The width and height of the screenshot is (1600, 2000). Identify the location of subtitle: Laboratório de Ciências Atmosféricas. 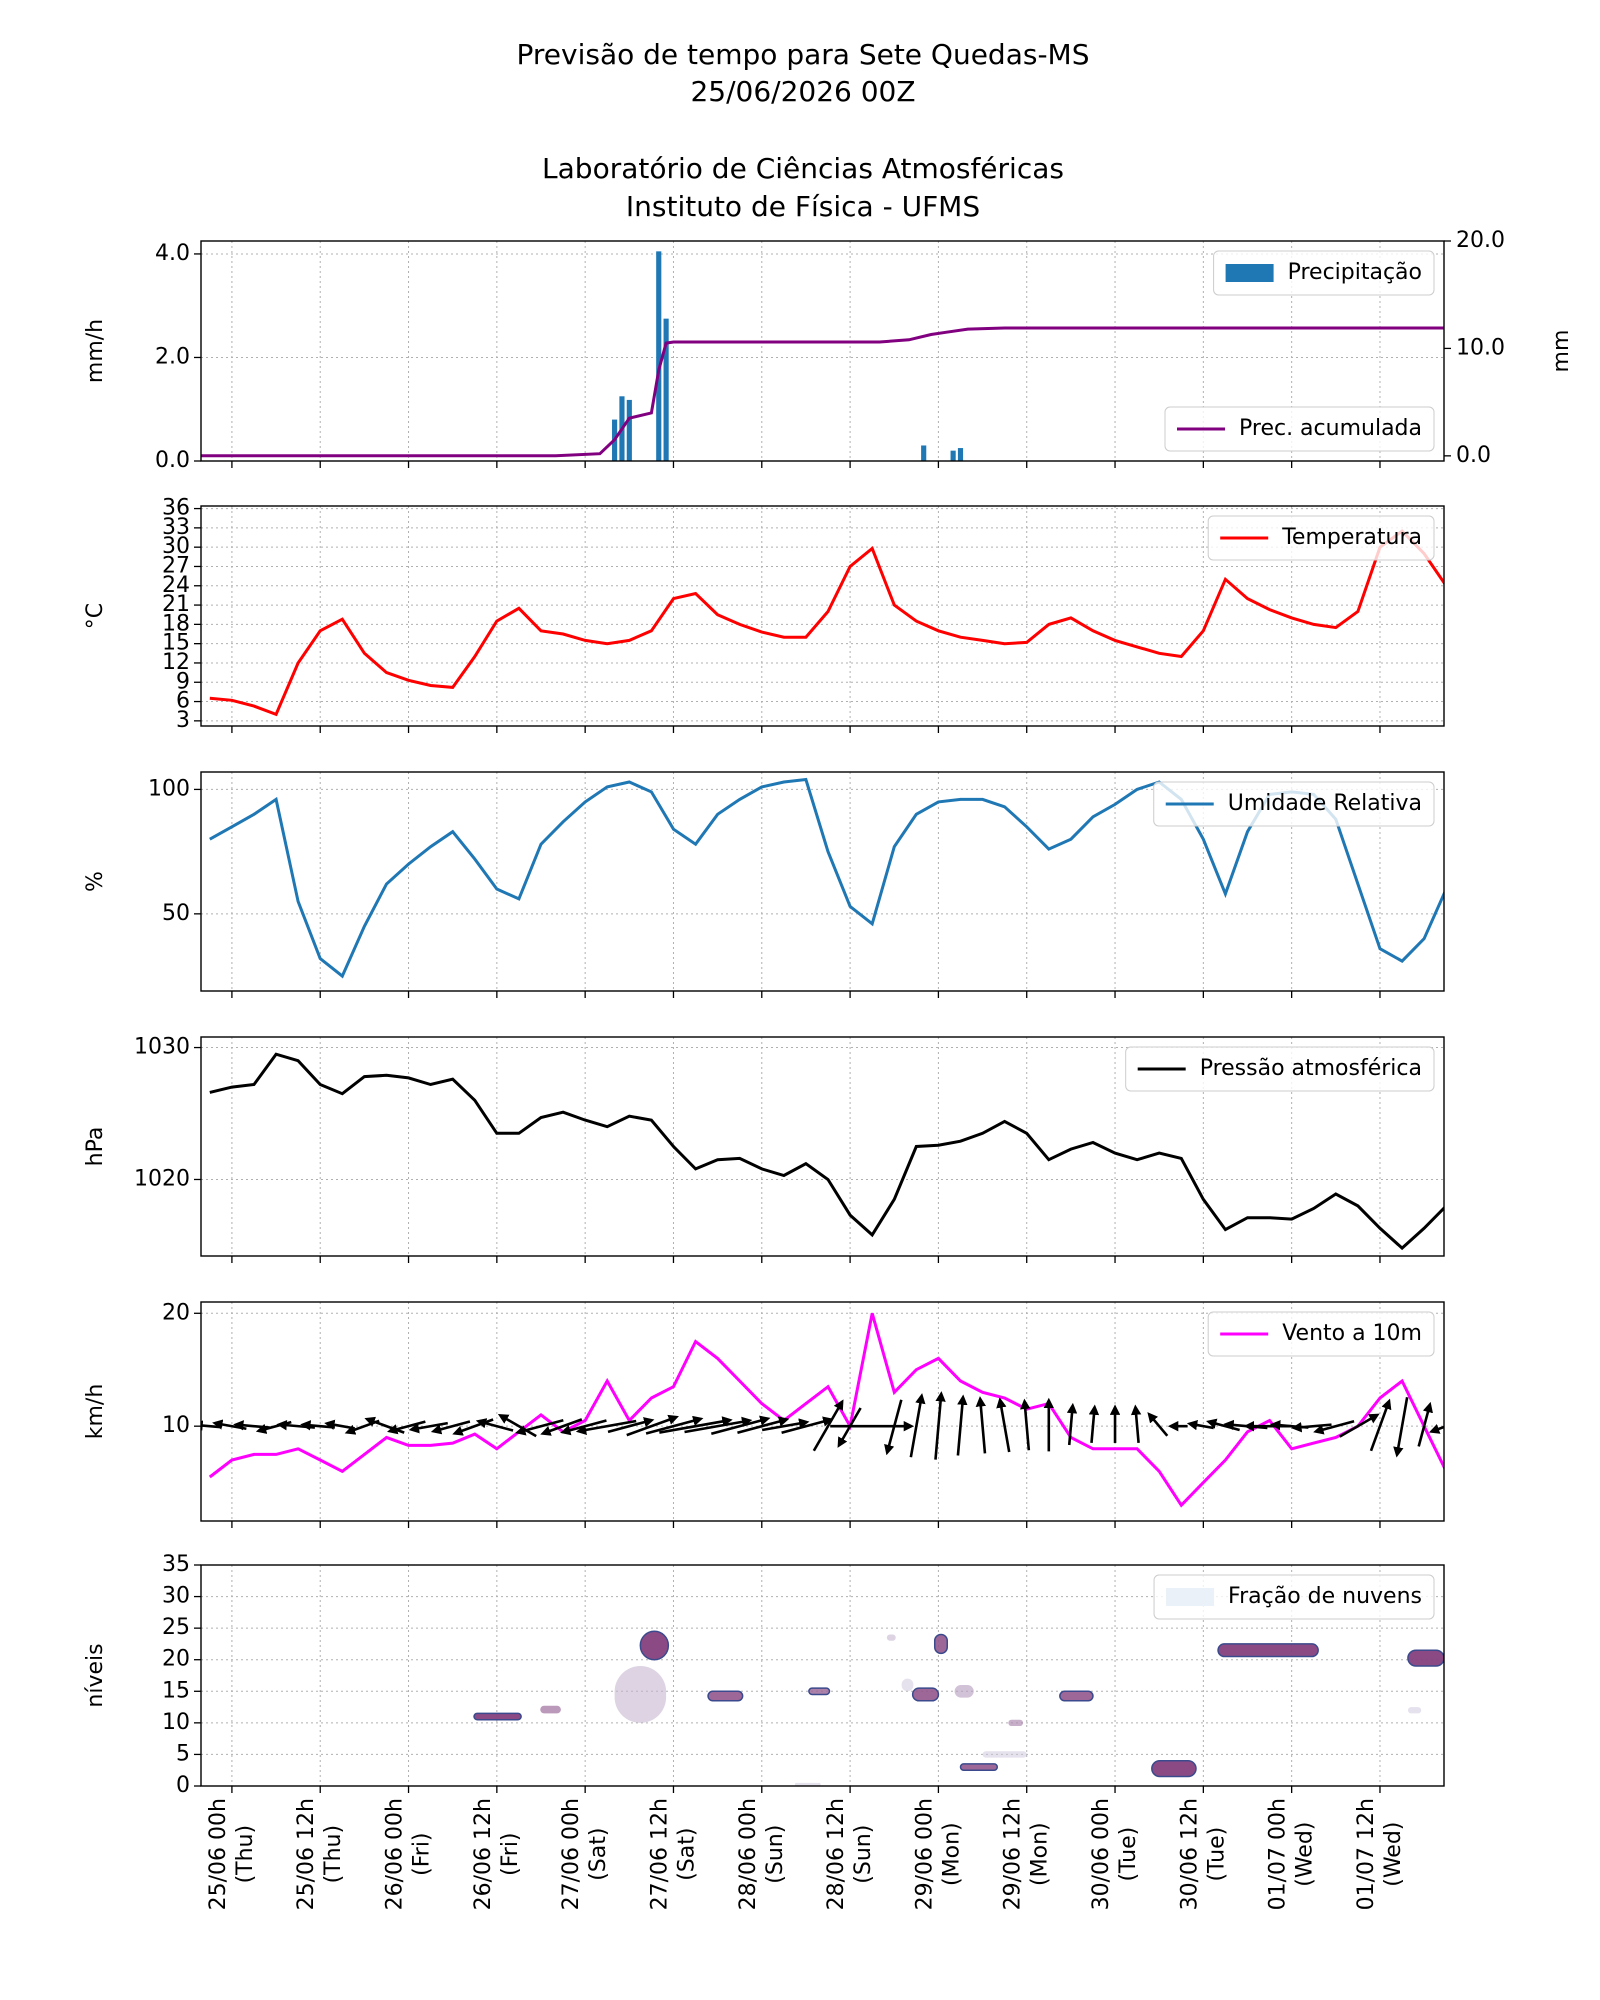
(803, 168).